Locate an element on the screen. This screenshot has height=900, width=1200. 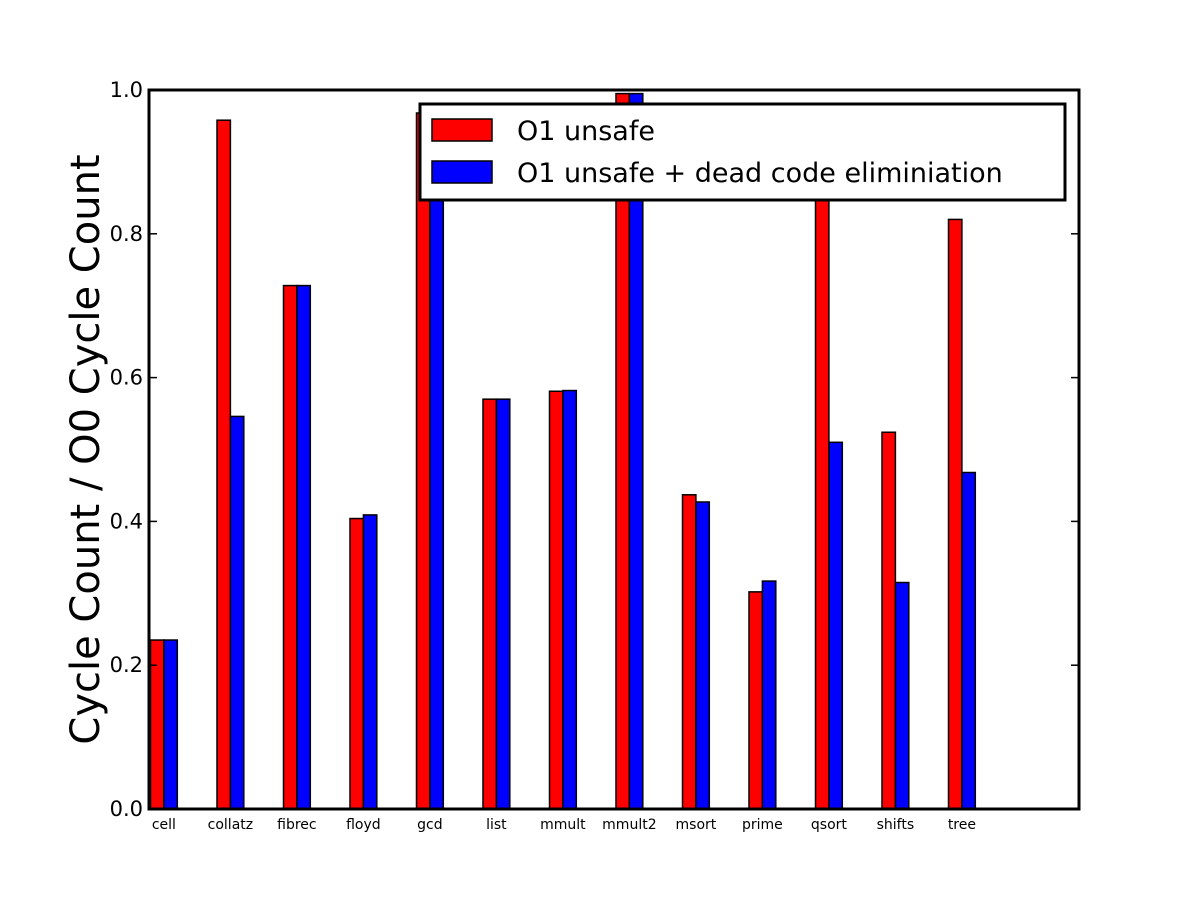
y-tick-label-2: 0.4 is located at coordinates (126, 521).